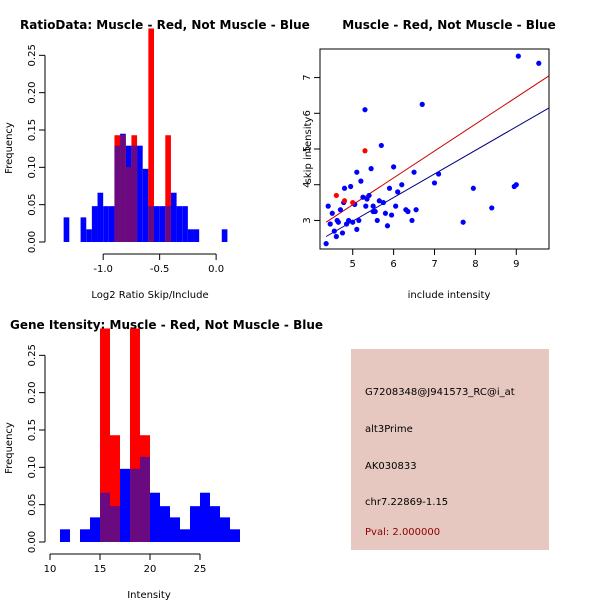 The image size is (600, 600). I want to click on scatter-y-tick-label-1: 3, so click(307, 220).